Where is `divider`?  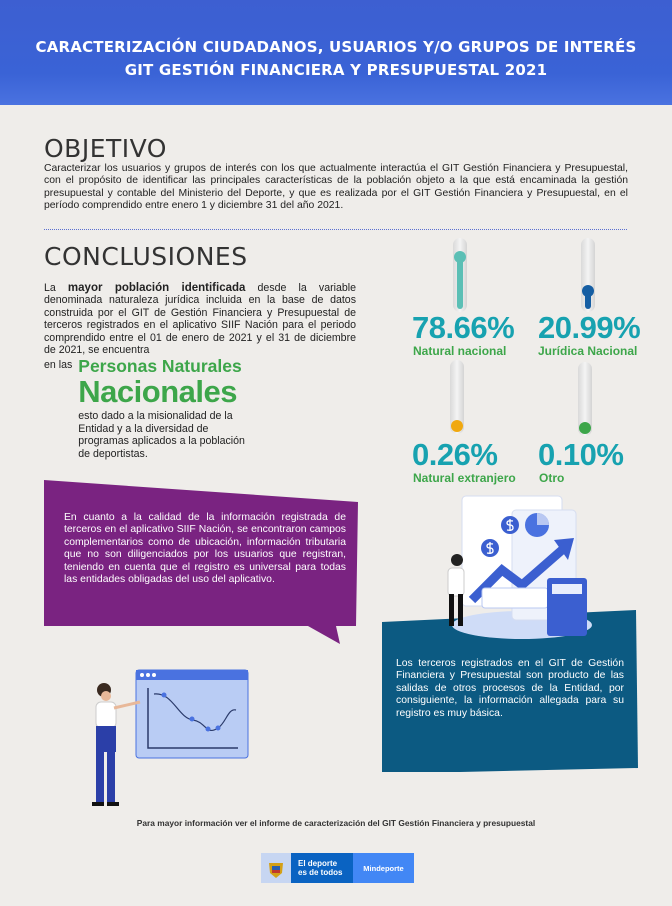
divider is located at coordinates (335, 229).